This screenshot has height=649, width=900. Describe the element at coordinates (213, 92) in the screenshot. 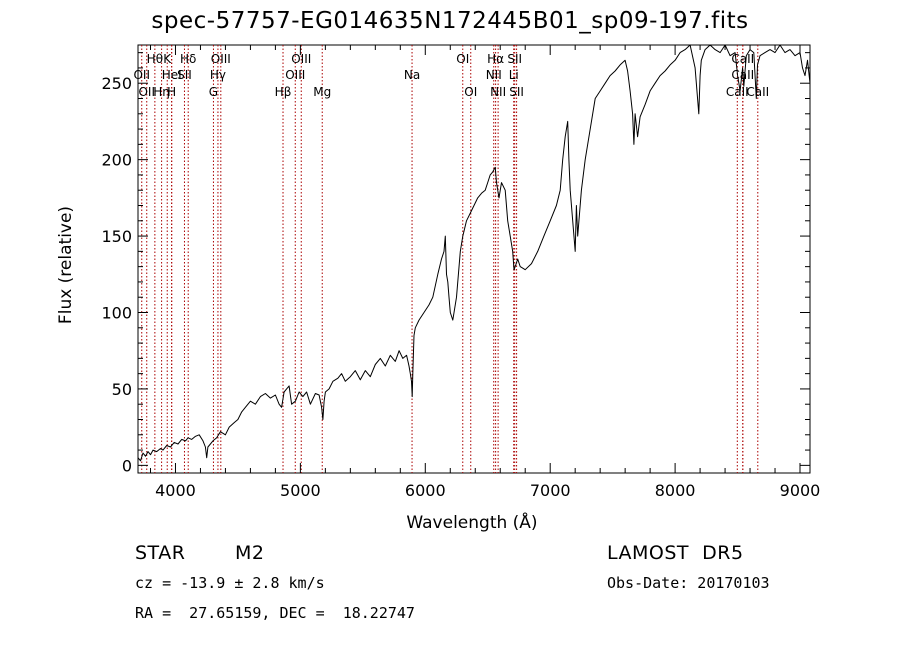

I see `line-label-9: G` at that location.